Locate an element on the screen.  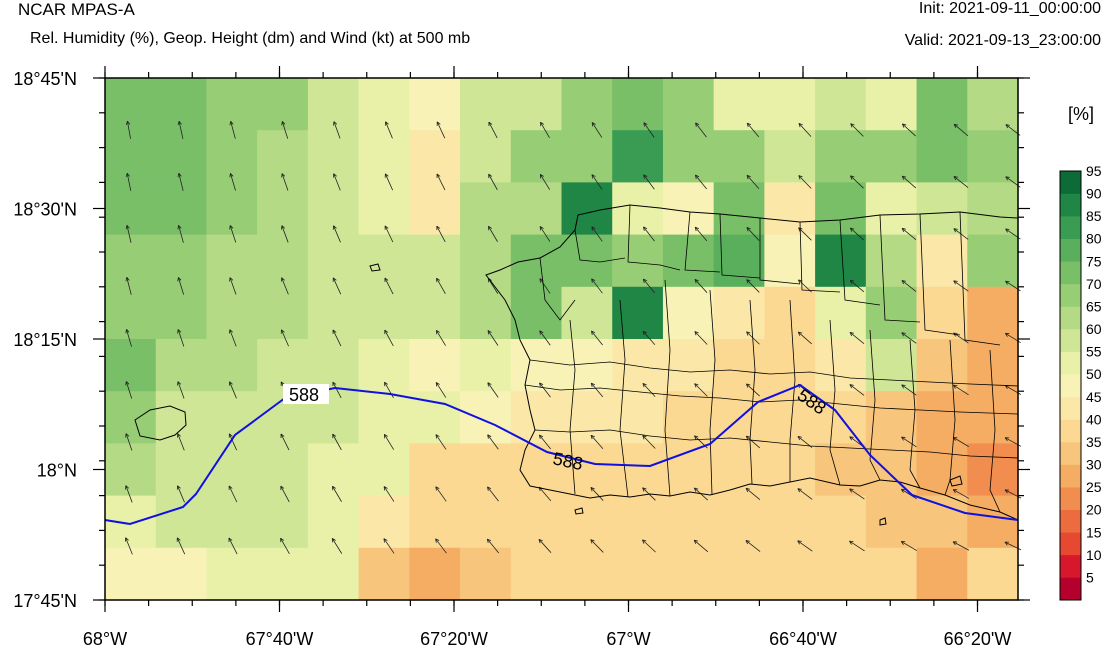
valid-time: Valid: 2021-09-13_23:00:00 is located at coordinates (1002, 40).